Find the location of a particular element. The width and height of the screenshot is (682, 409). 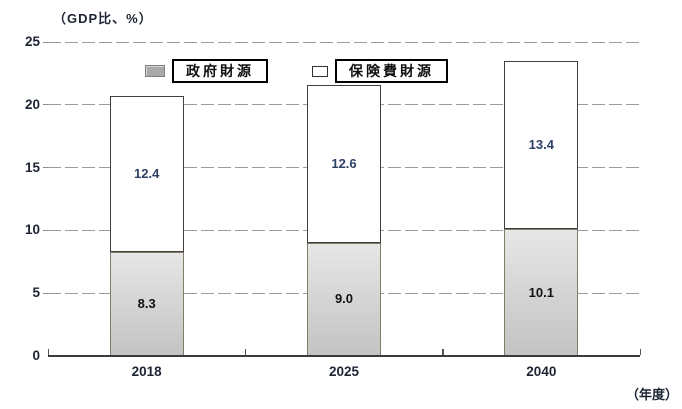

bar-value-label-政府財源-2025: 9.0 is located at coordinates (344, 299).